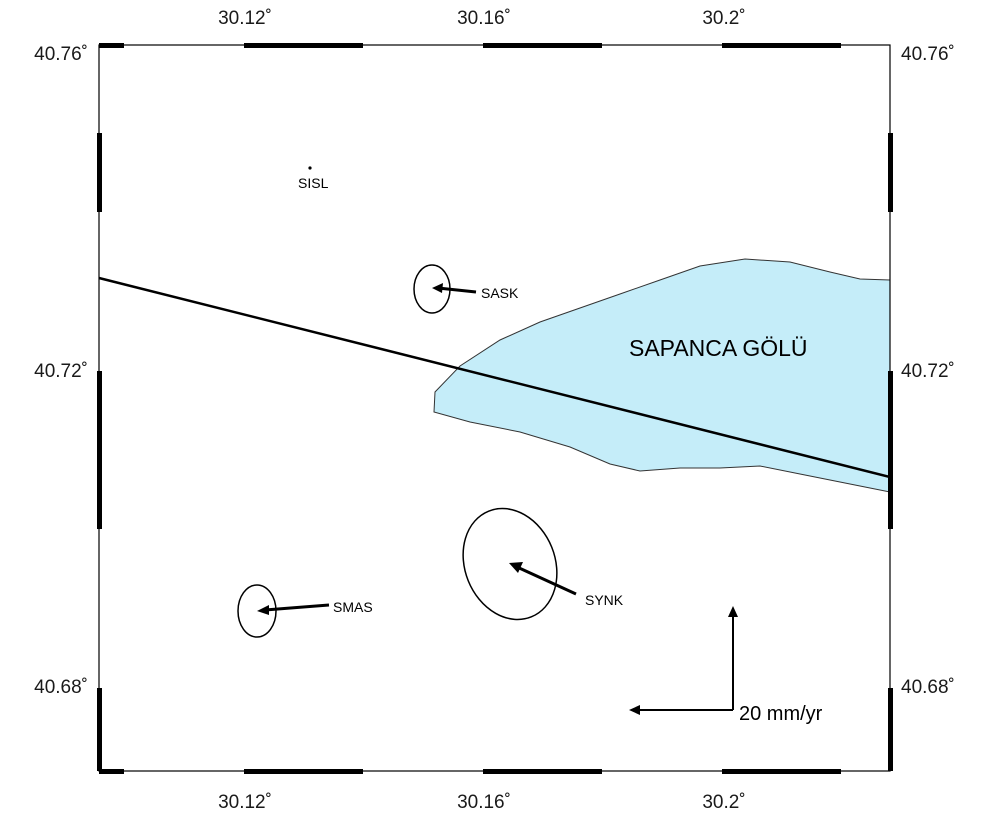  I want to click on scale-label: 20 mm/yr, so click(781, 714).